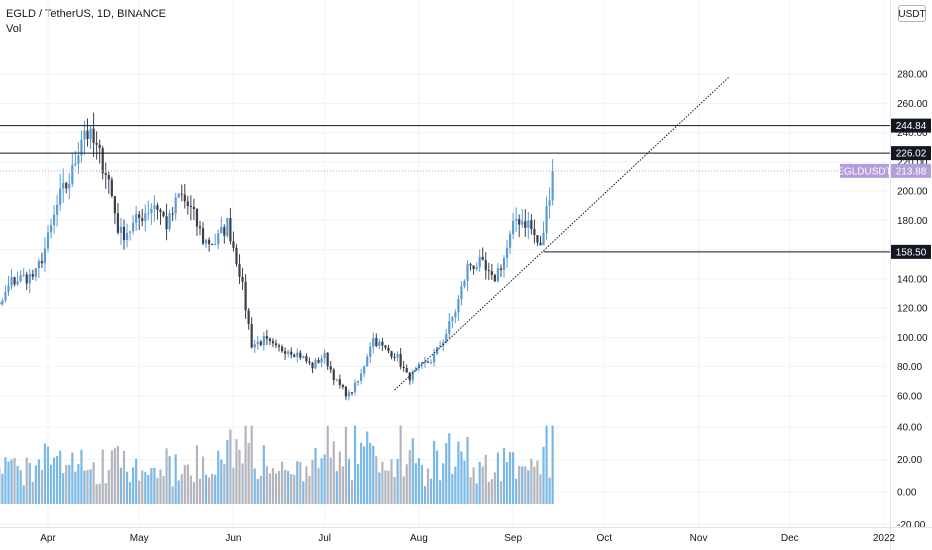 This screenshot has height=550, width=932. Describe the element at coordinates (912, 133) in the screenshot. I see `price-axis-label: 240.00` at that location.